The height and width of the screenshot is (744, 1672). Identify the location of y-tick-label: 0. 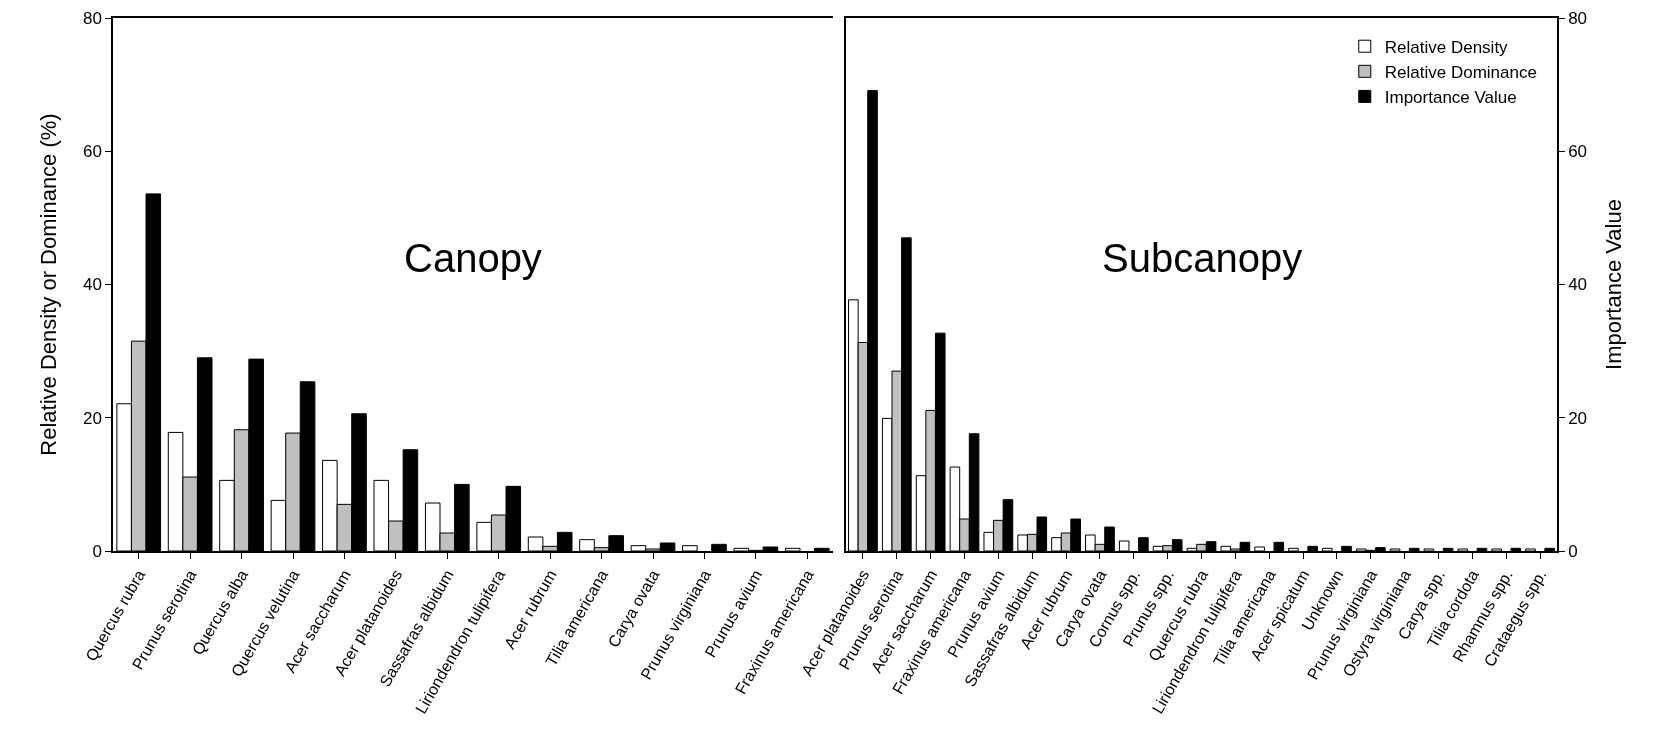
(97, 551).